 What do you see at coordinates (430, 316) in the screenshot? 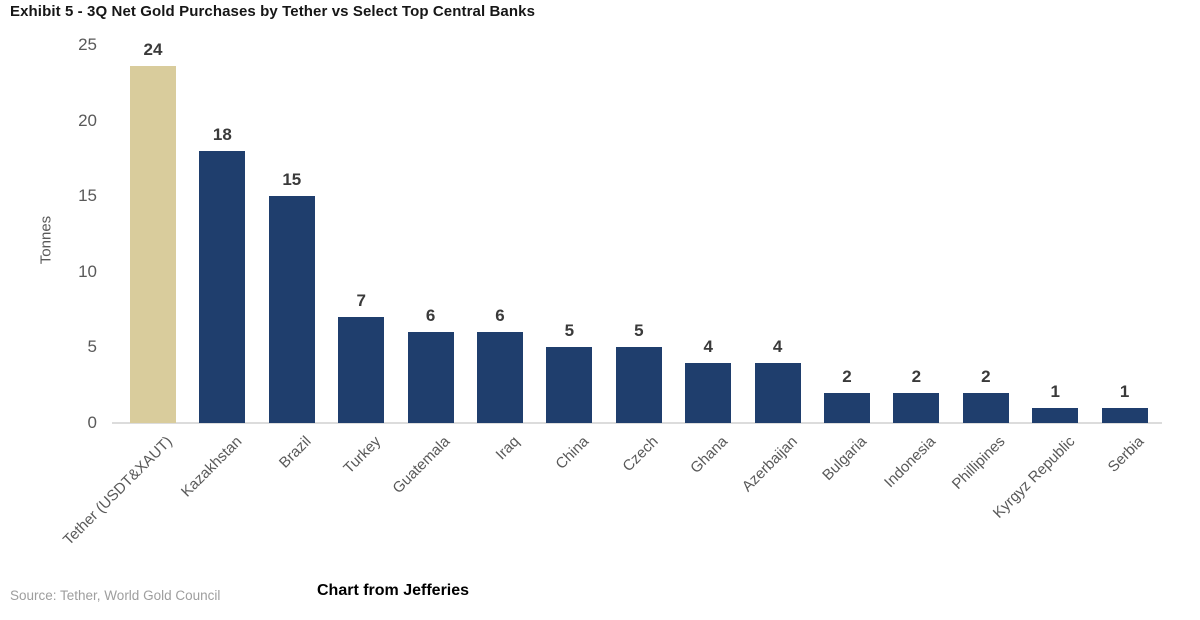
I see `bar-value-label-guatemala: 6` at bounding box center [430, 316].